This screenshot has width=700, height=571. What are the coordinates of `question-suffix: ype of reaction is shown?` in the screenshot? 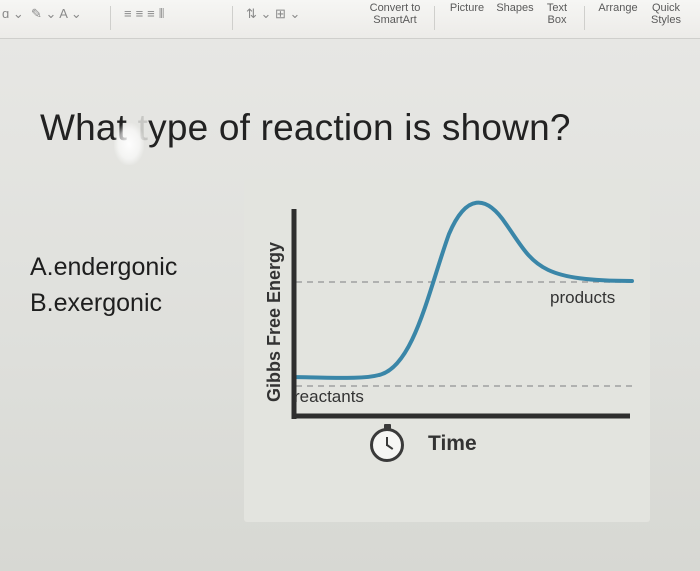 It's located at (359, 127).